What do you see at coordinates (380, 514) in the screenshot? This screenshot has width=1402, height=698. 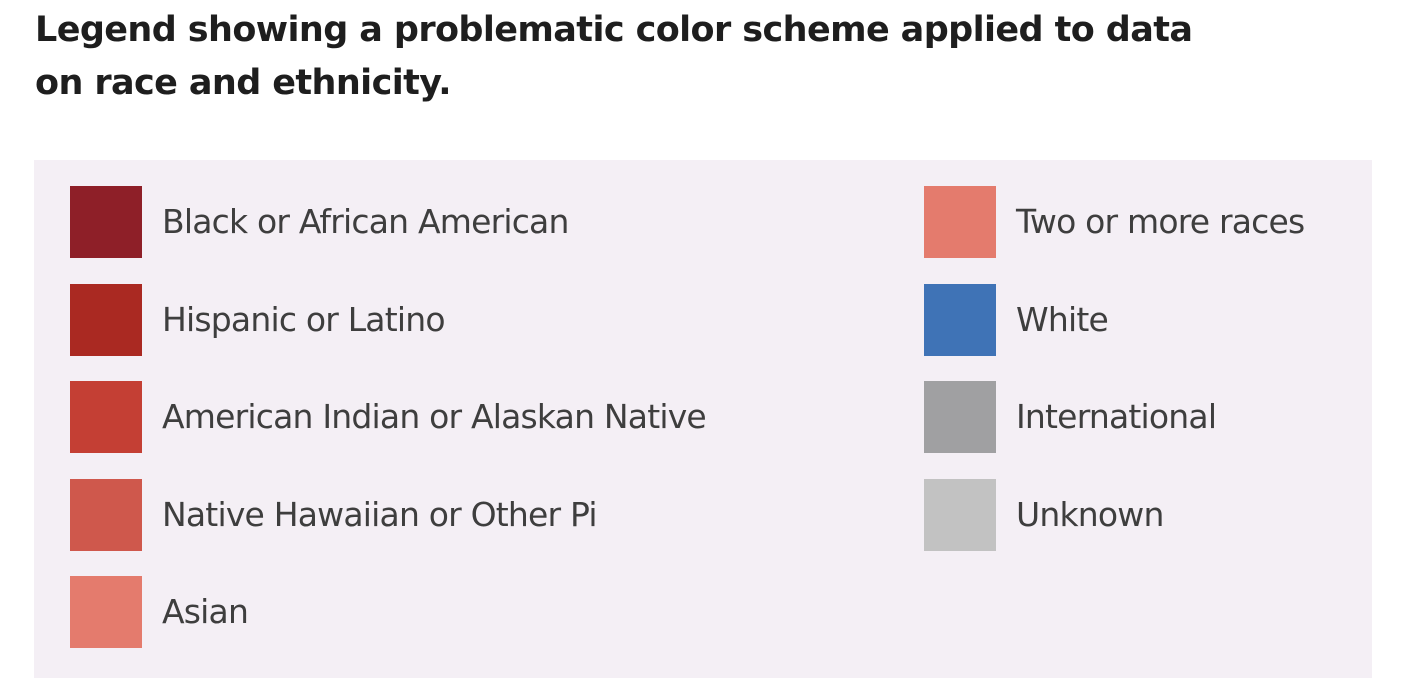 I see `legend-label: Native Hawaiian or Other Pi` at bounding box center [380, 514].